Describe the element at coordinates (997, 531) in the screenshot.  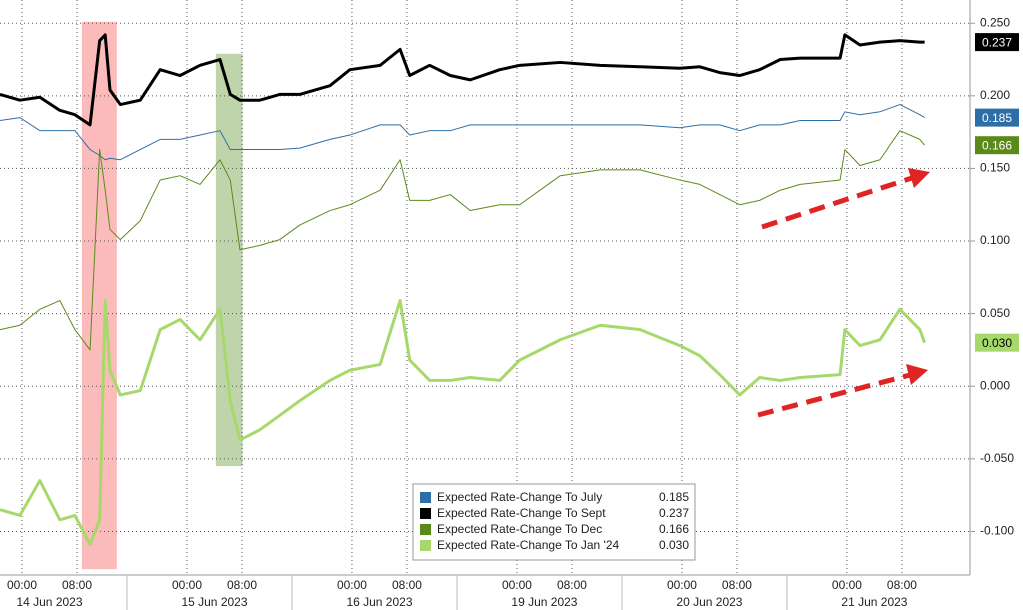
I see `y-tick-label: -0.100` at that location.